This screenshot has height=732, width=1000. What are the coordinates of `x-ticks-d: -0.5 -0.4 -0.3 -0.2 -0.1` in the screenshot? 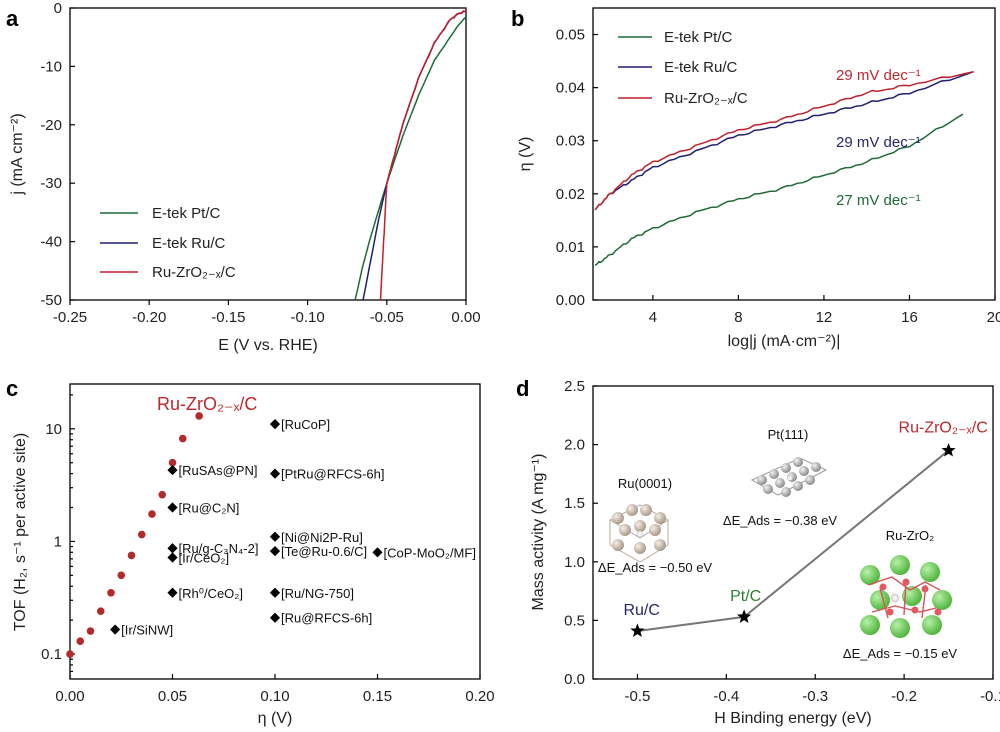 It's located at (812, 689).